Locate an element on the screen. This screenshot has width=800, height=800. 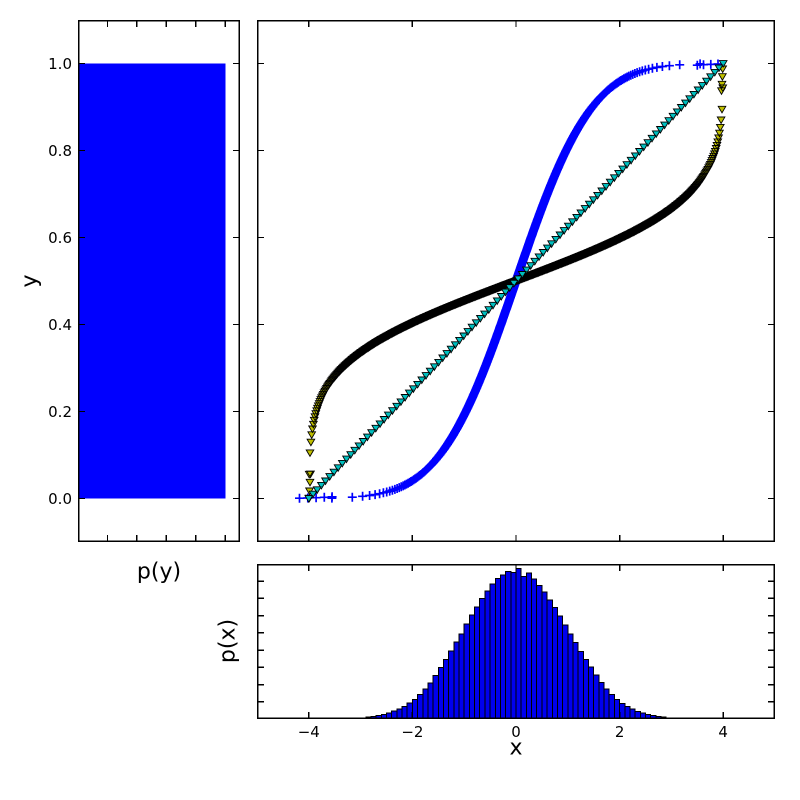
py-ytick-label: 0.2 is located at coordinates (60, 411).